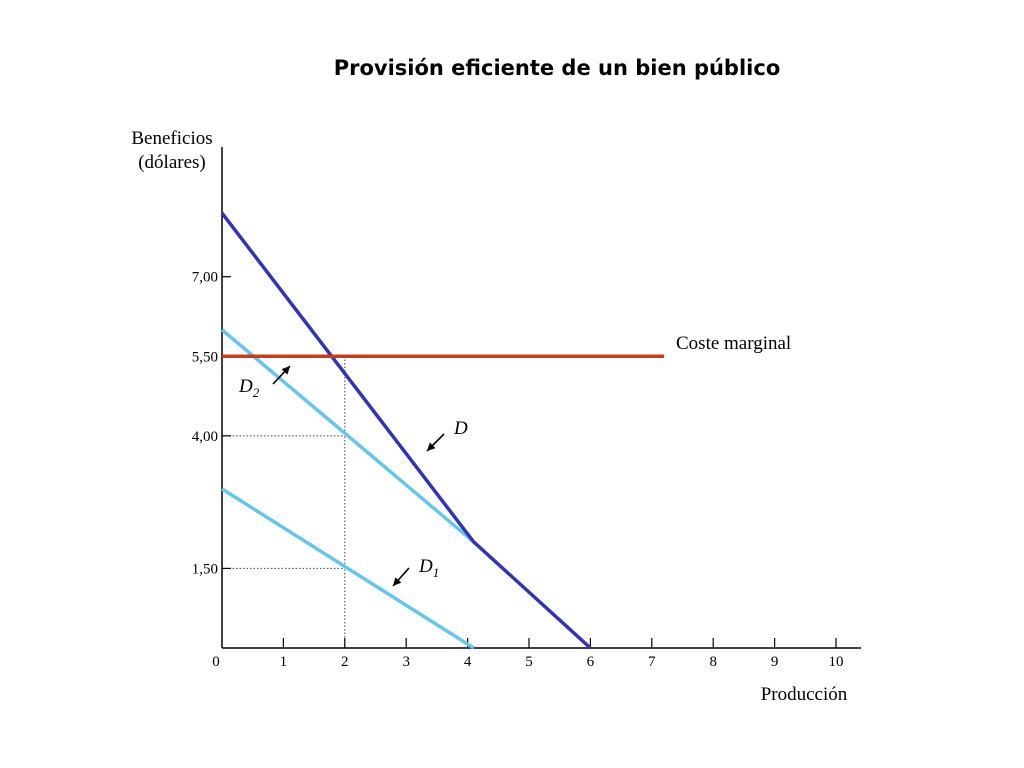  Describe the element at coordinates (397, 581) in the screenshot. I see `arrow-head-d1` at that location.